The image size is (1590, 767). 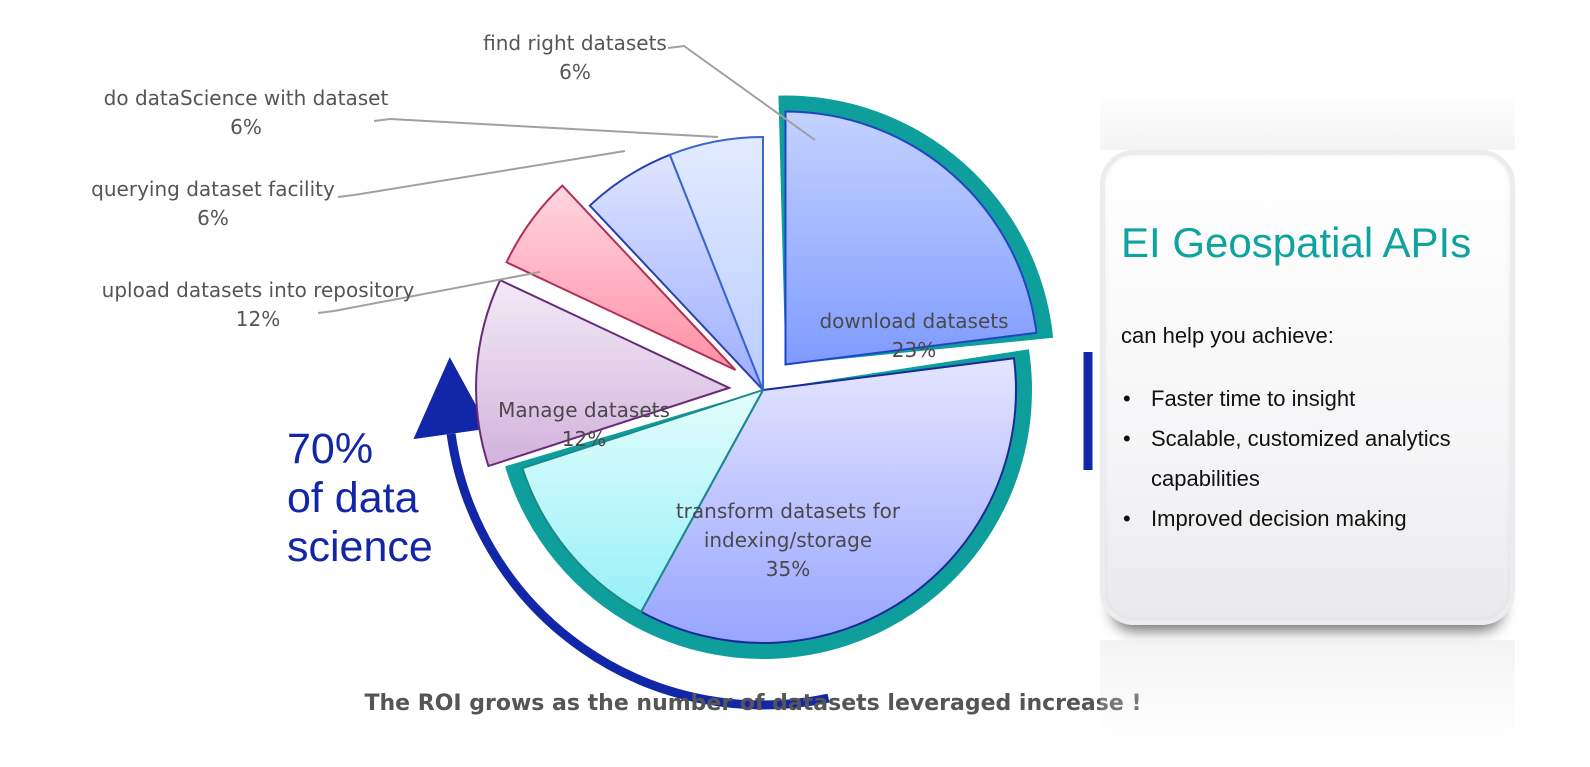 I want to click on slice-label: download datasets, so click(x=913, y=321).